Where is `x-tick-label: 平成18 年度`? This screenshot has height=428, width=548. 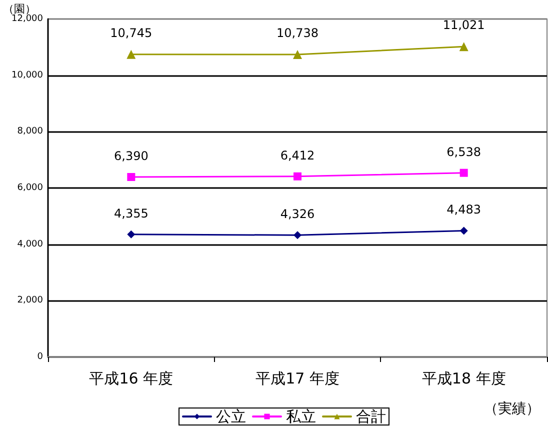
x-tick-label: 平成18 年度 is located at coordinates (464, 379).